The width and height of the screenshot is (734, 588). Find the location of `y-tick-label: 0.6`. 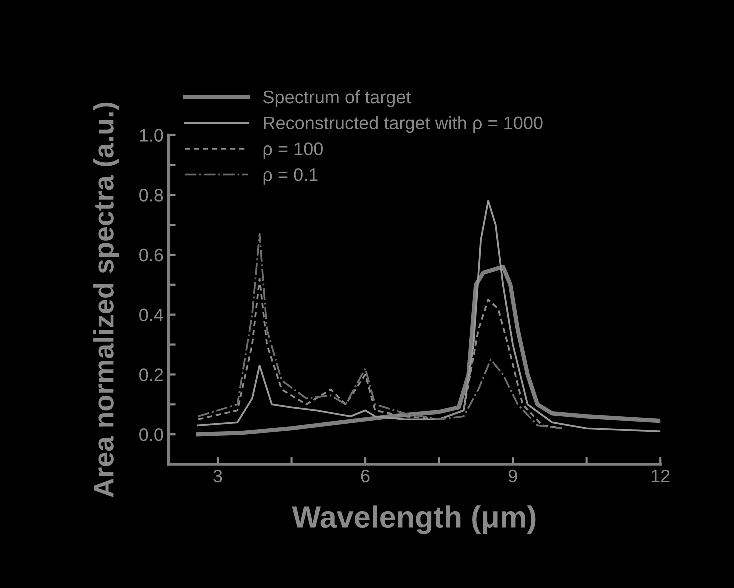

y-tick-label: 0.6 is located at coordinates (152, 255).